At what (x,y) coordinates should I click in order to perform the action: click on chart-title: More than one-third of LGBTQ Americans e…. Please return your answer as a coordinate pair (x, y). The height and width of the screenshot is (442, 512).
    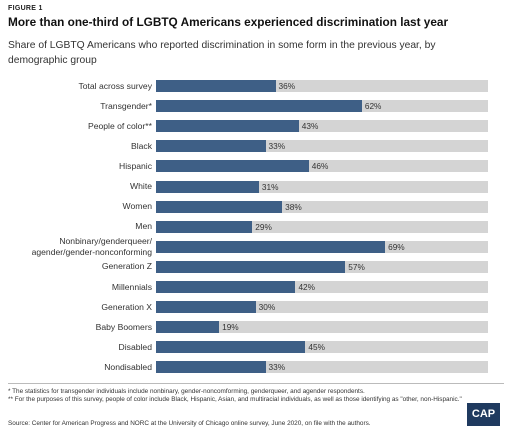
    Looking at the image, I should click on (228, 22).